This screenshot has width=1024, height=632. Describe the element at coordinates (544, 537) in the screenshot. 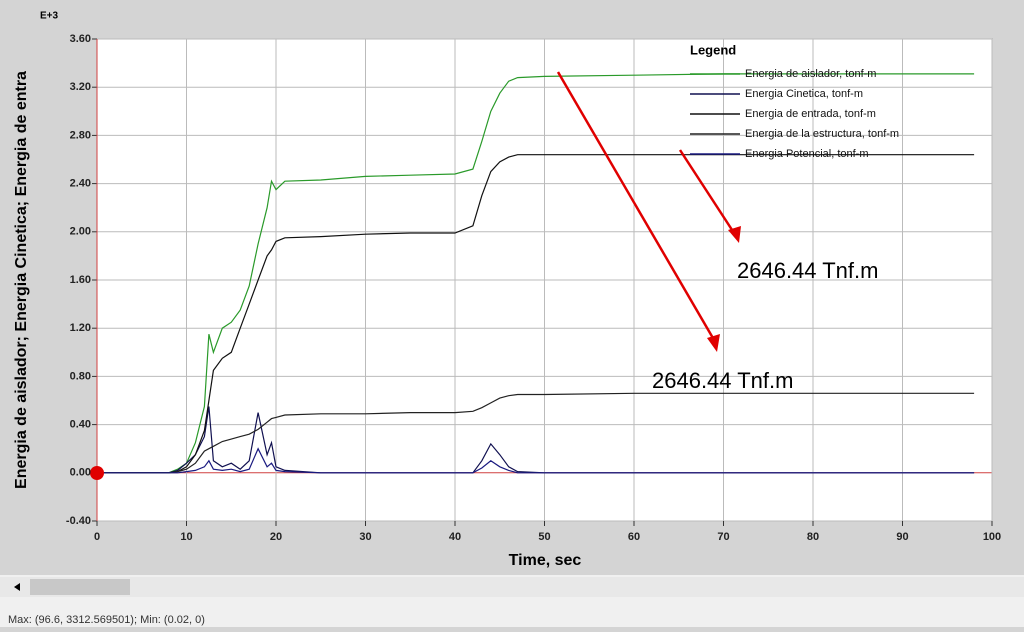

I see `x-tick-label: 50` at that location.